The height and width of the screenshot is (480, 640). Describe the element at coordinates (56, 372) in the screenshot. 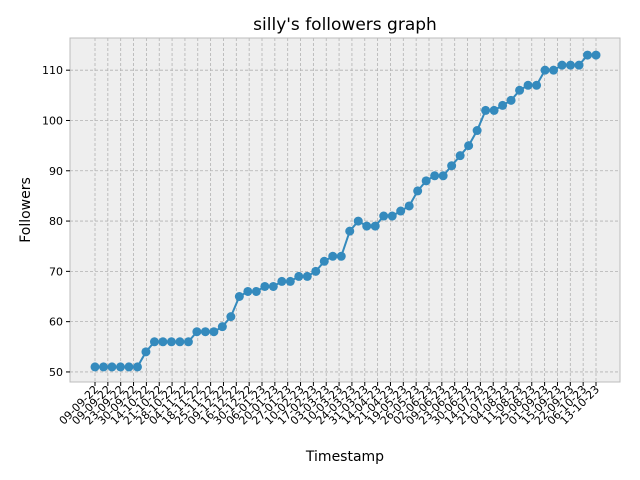

I see `y-tick-label: 50` at that location.